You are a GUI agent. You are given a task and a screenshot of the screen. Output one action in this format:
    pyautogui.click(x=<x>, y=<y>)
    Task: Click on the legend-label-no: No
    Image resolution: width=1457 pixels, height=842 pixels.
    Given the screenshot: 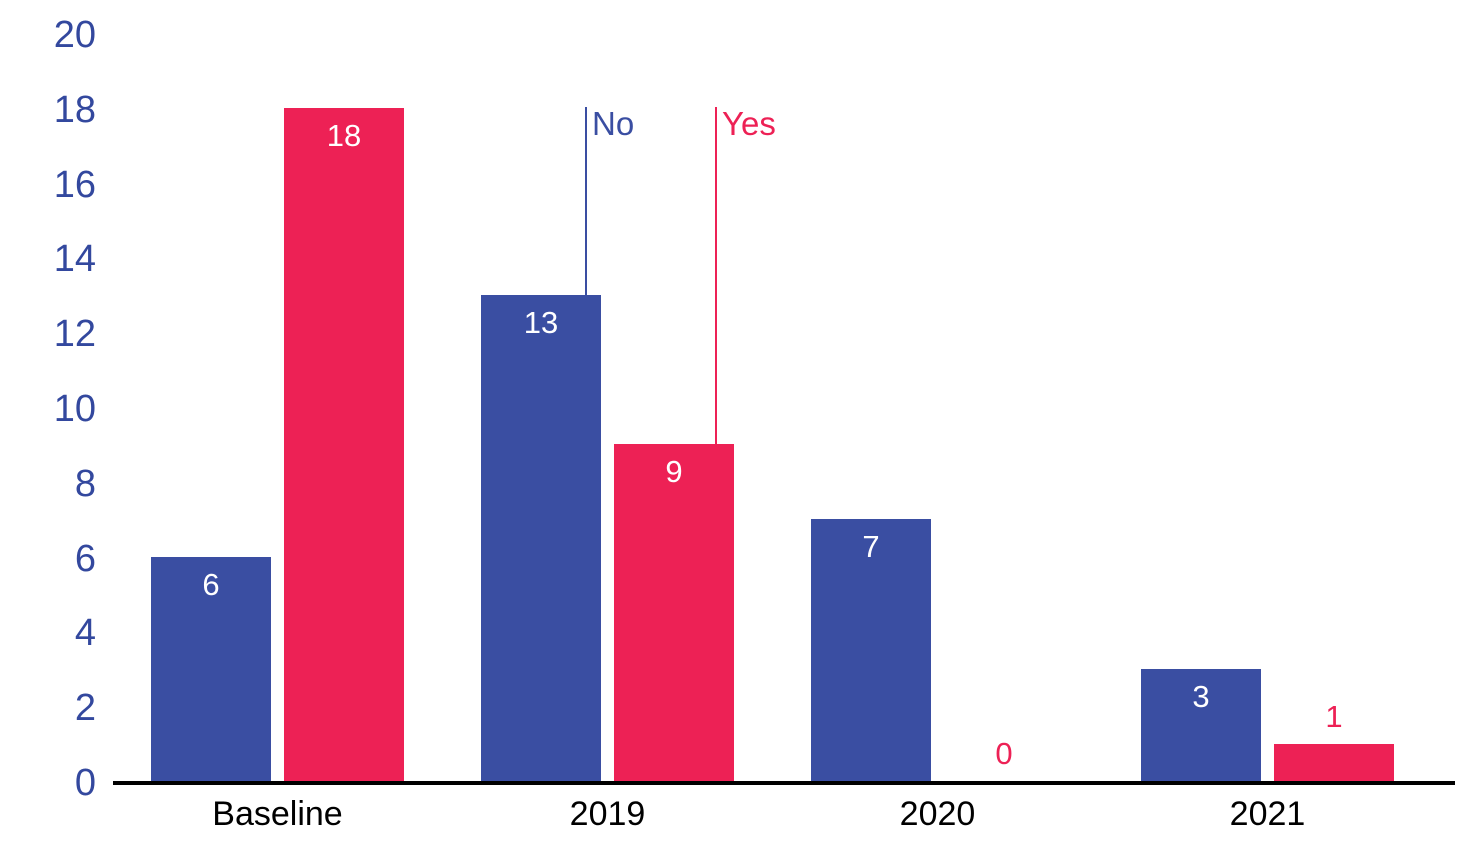 What is the action you would take?
    pyautogui.click(x=613, y=123)
    